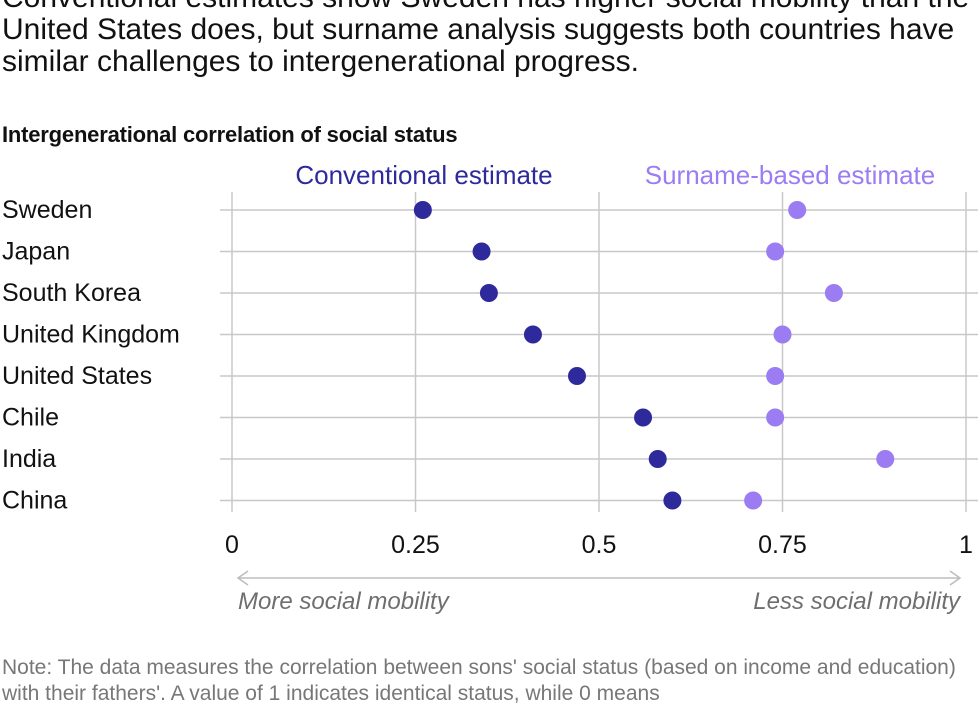 The height and width of the screenshot is (707, 980). Describe the element at coordinates (857, 601) in the screenshot. I see `axis-note-right: Less social mobility` at that location.